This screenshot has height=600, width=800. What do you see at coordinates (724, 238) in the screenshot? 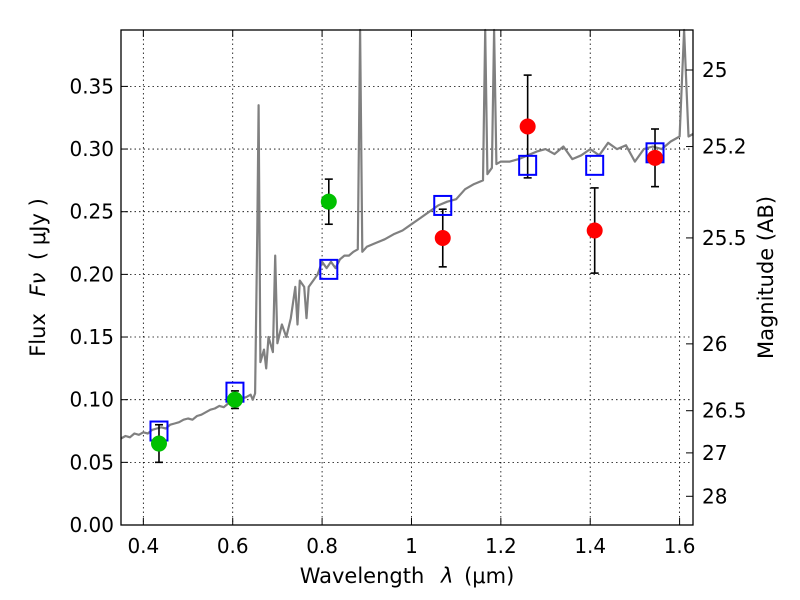
I see `right-tick-label: 25.5` at bounding box center [724, 238].